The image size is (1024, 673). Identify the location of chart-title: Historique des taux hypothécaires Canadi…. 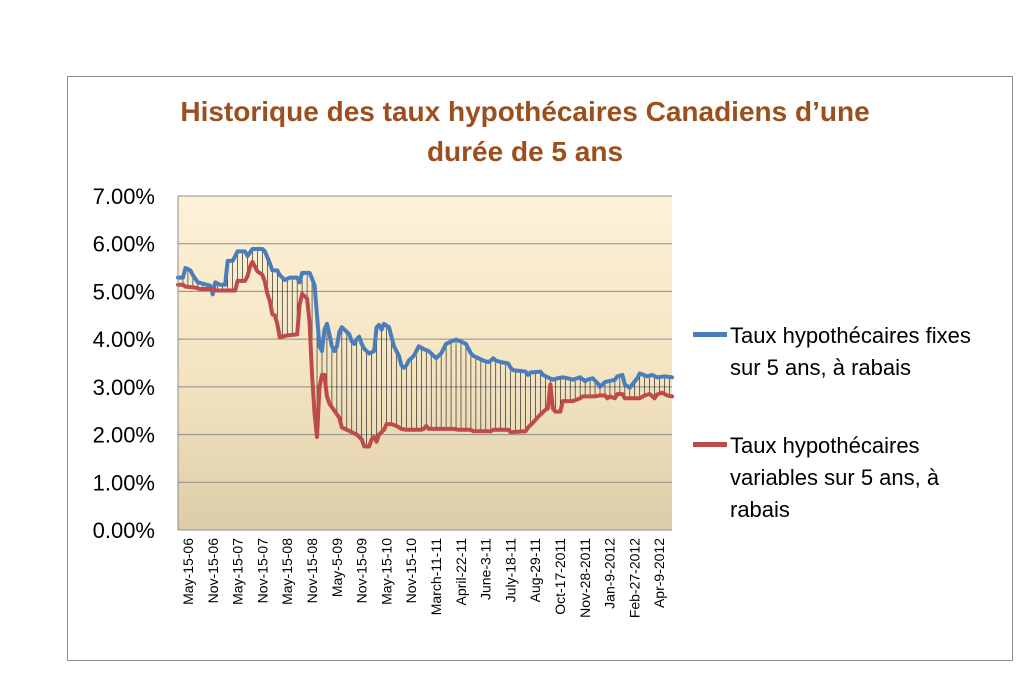
(525, 132).